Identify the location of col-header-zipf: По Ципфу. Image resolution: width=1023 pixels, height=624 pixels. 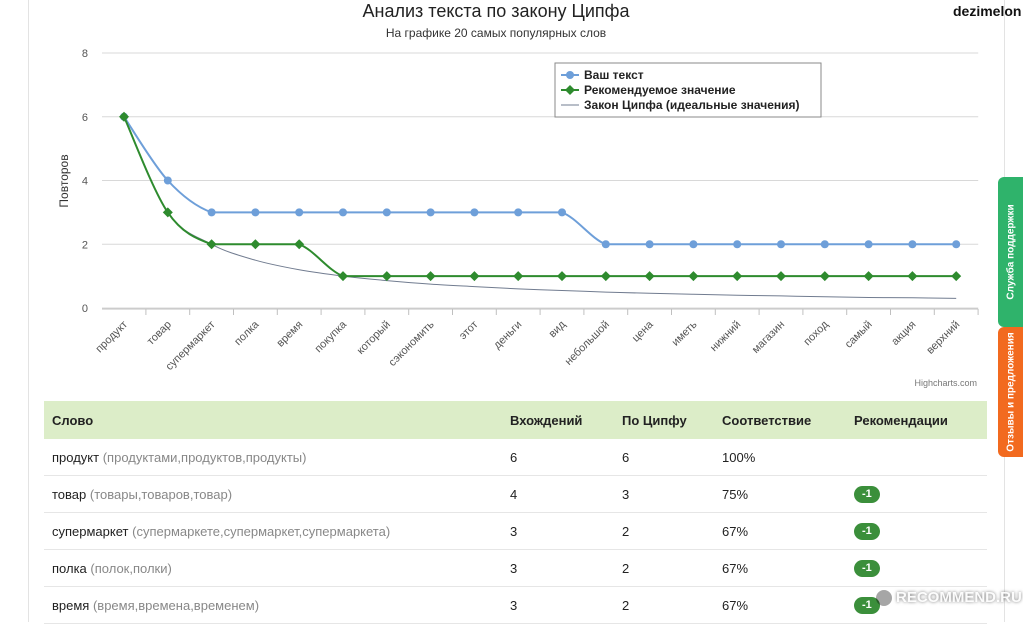
(664, 420).